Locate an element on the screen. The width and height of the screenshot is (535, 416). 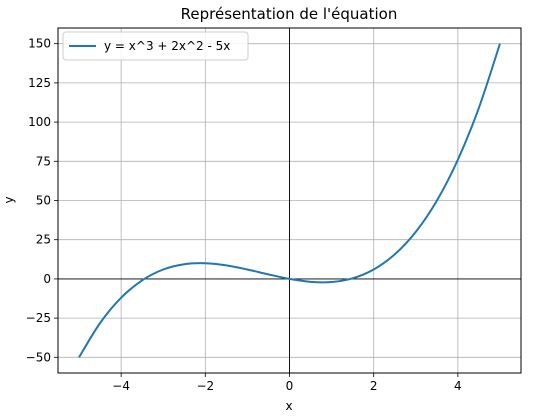
y-tick-label: 150 is located at coordinates (39, 44).